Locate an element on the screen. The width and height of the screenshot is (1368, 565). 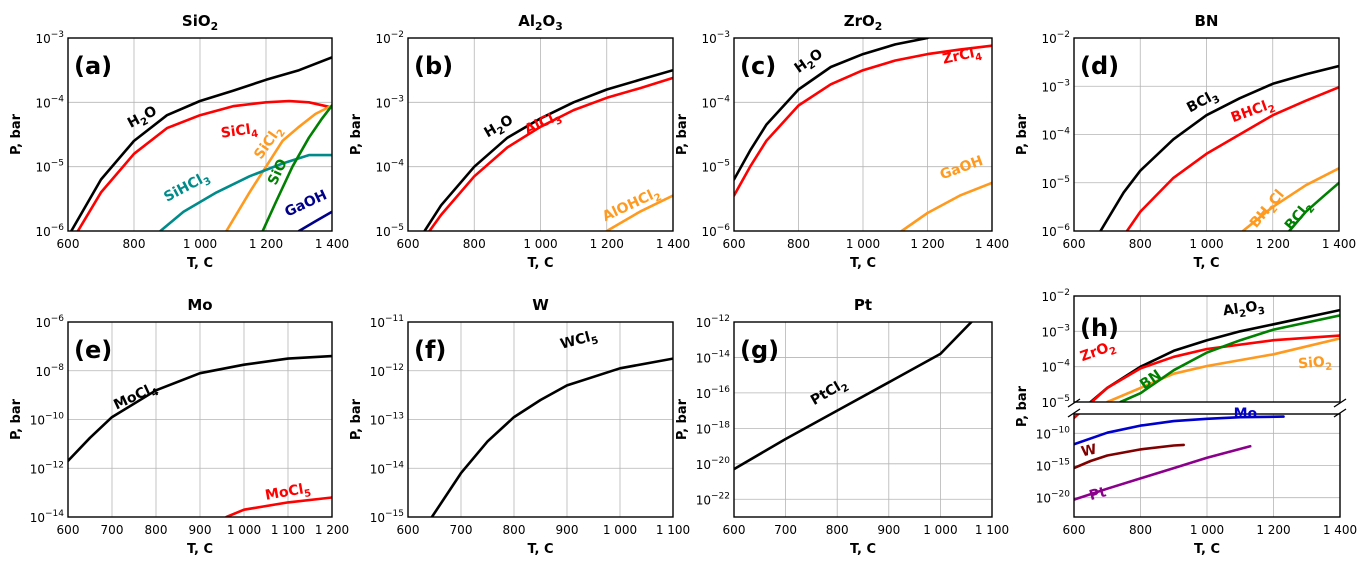
series-name-sub: 5 is located at coordinates (307, 494).